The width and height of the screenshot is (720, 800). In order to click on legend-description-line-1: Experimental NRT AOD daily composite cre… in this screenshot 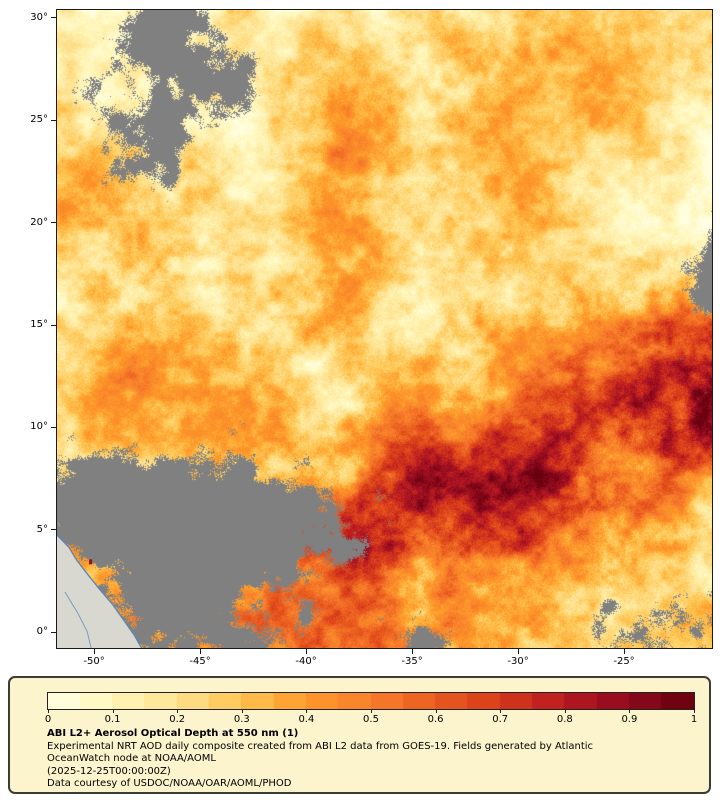, I will do `click(320, 746)`.